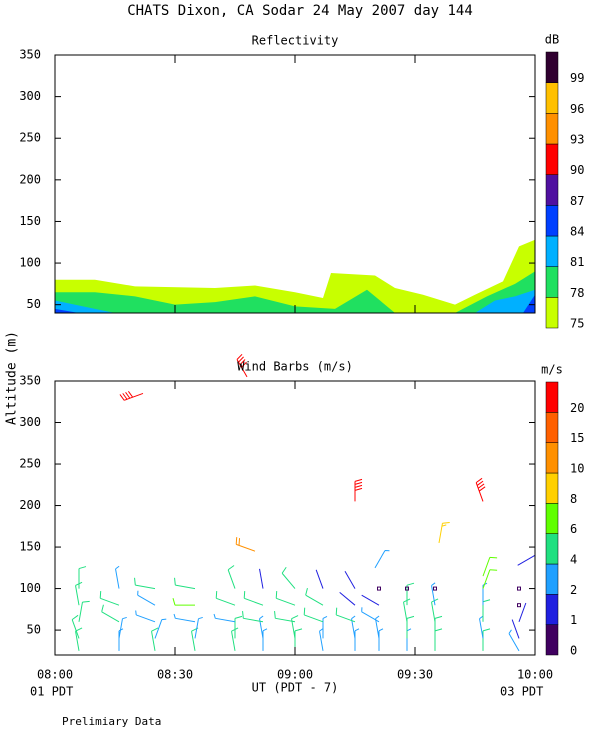 The image size is (600, 750). What do you see at coordinates (175, 675) in the screenshot?
I see `x-tick-label: 08:30` at bounding box center [175, 675].